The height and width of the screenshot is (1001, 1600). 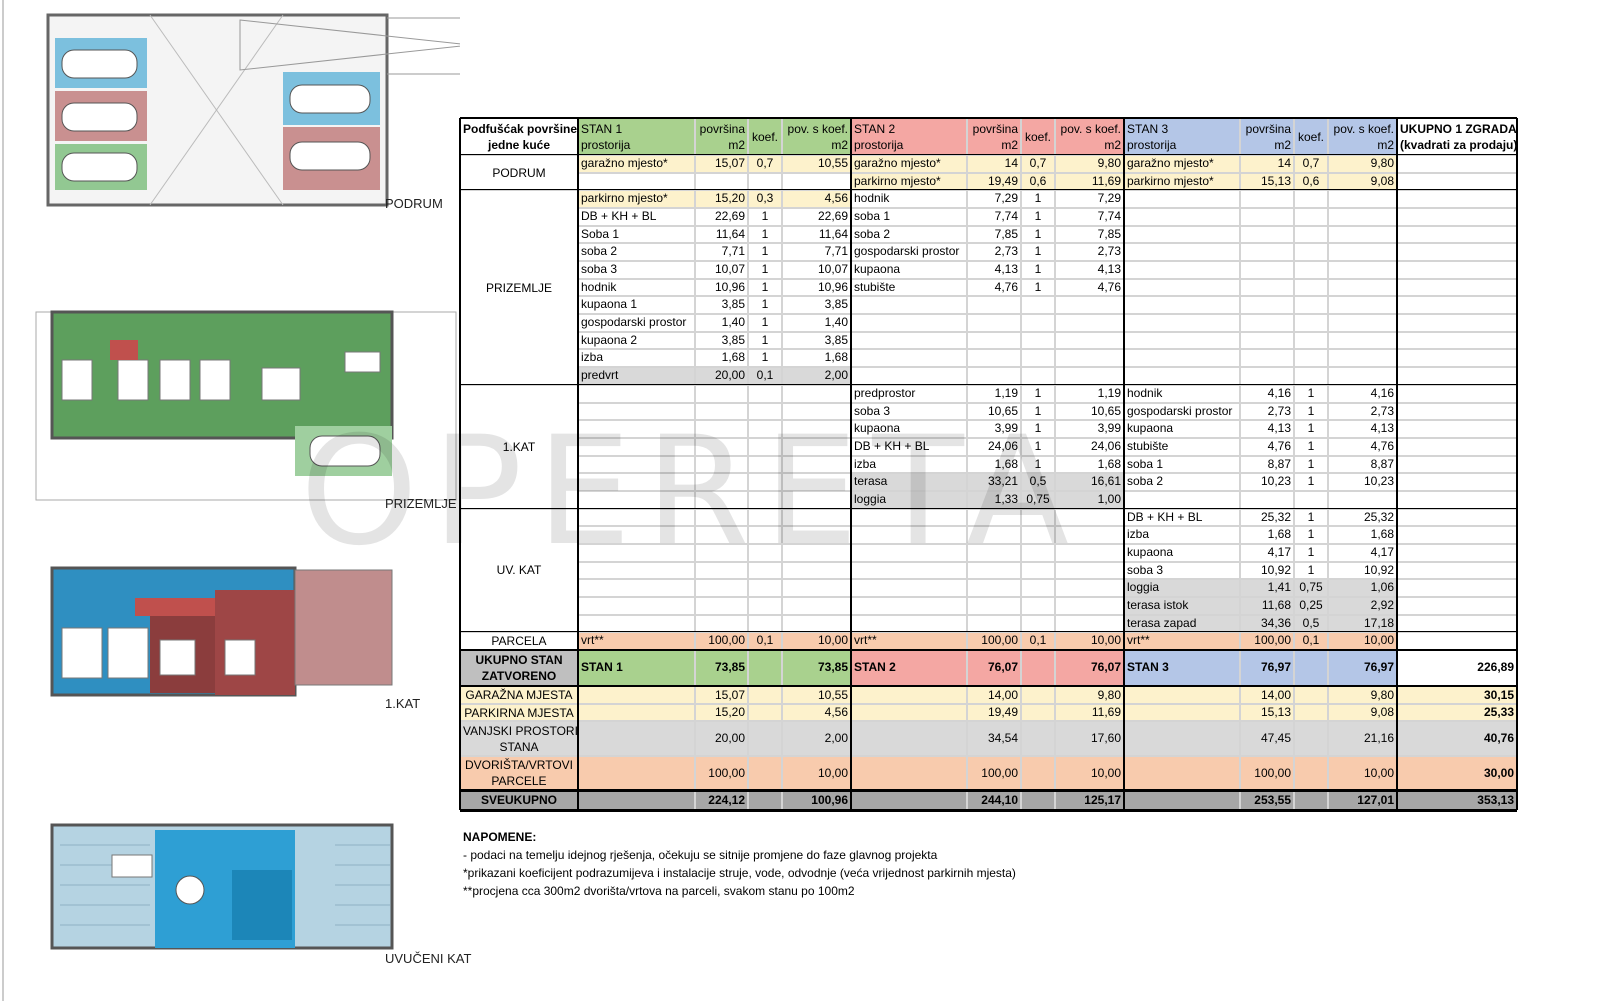 What do you see at coordinates (994, 411) in the screenshot?
I see `table-cell: 10,65` at bounding box center [994, 411].